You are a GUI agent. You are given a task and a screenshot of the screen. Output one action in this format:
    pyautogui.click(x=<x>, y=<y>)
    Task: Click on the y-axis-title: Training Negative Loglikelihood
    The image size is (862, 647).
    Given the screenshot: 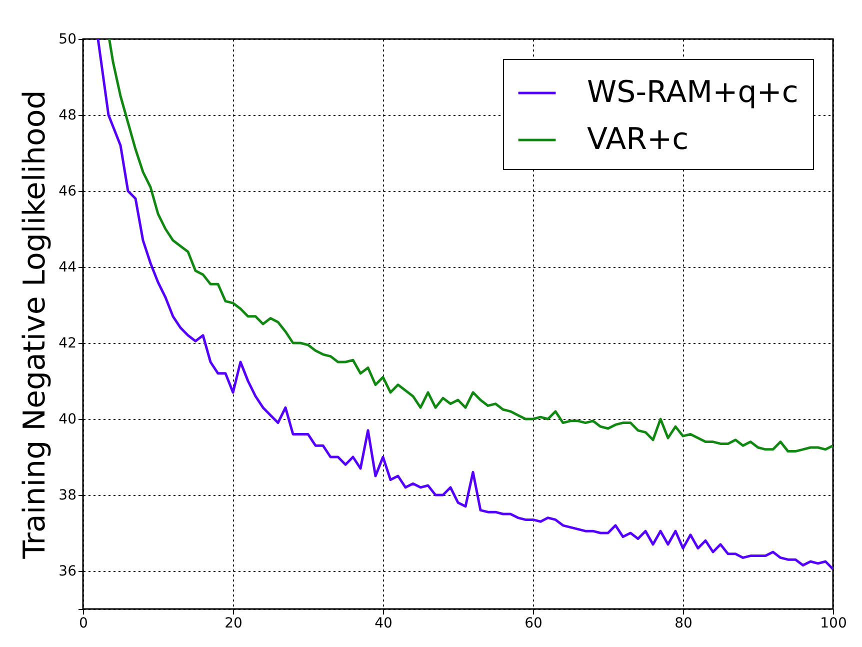 What is the action you would take?
    pyautogui.click(x=35, y=325)
    